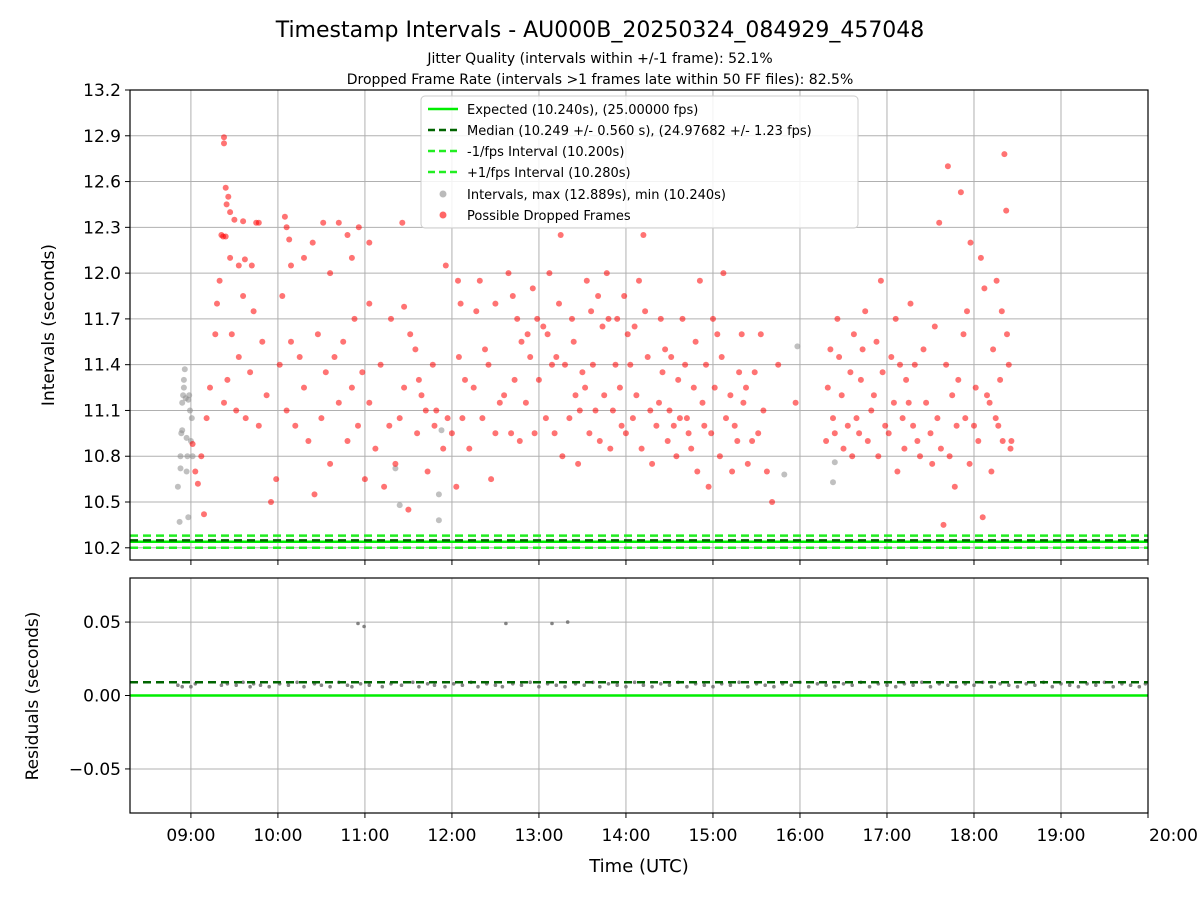 This screenshot has height=900, width=1200. What do you see at coordinates (549, 173) in the screenshot?
I see `legend-plus-fps-label: +1/fps Interval (10.280s)` at bounding box center [549, 173].